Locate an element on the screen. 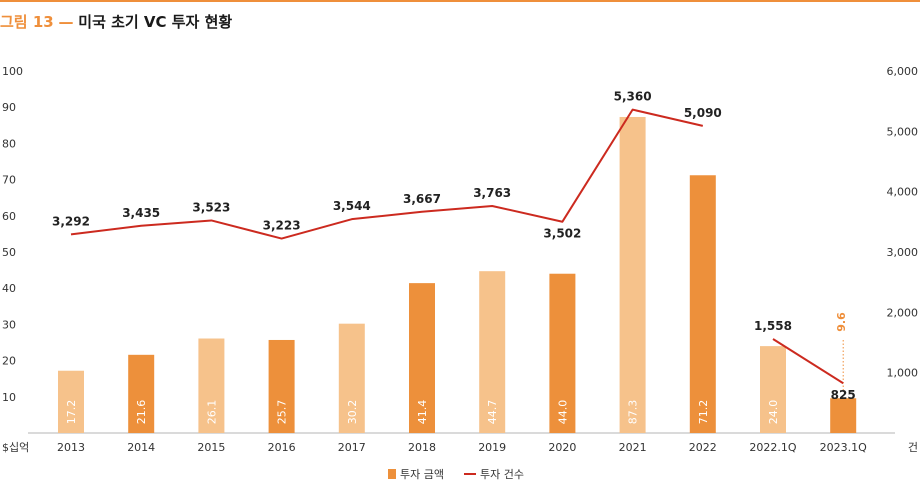 This screenshot has width=920, height=487. bar-value-label: 30.2 is located at coordinates (352, 412).